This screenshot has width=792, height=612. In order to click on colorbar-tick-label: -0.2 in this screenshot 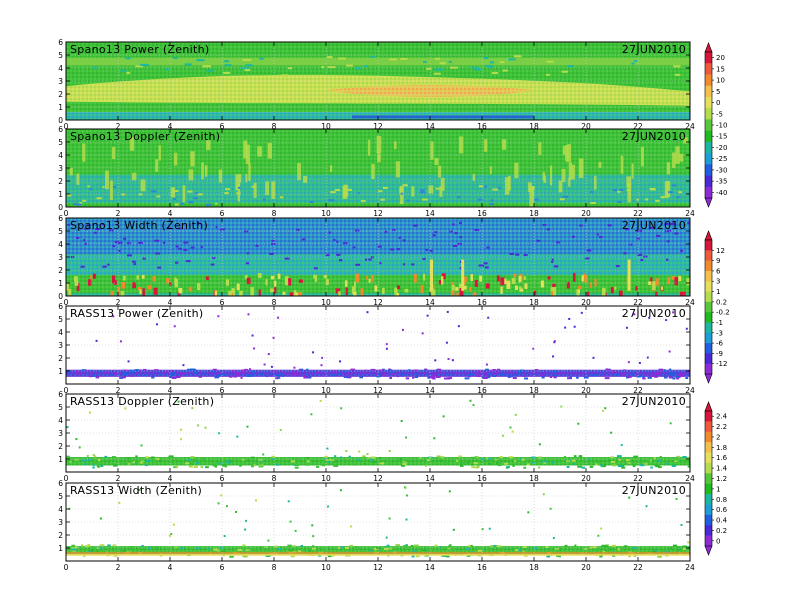, I will do `click(723, 313)`.